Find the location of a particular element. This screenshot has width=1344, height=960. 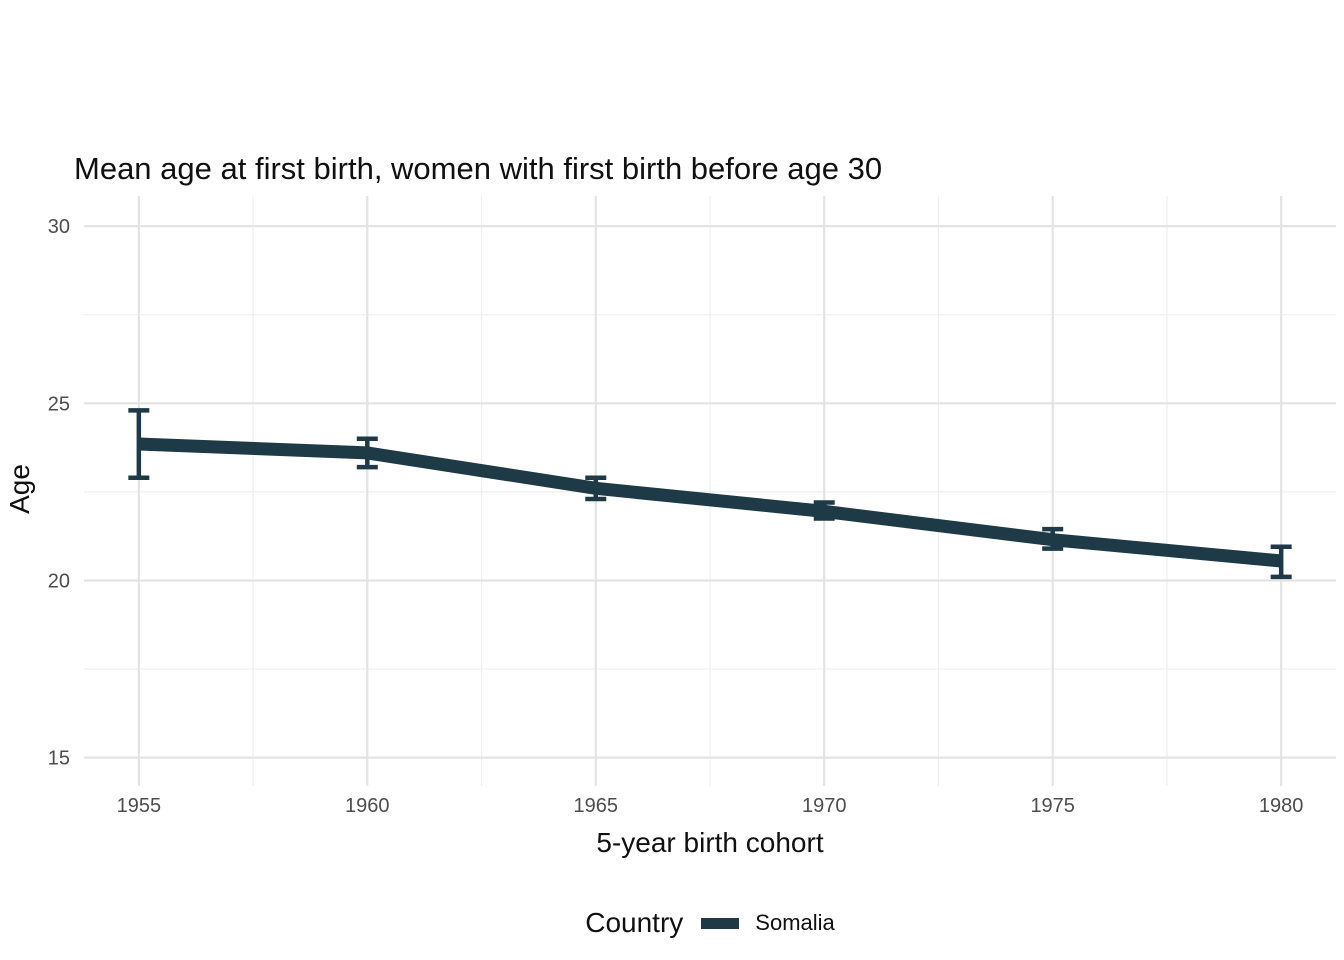

legend-title: Country is located at coordinates (634, 922).